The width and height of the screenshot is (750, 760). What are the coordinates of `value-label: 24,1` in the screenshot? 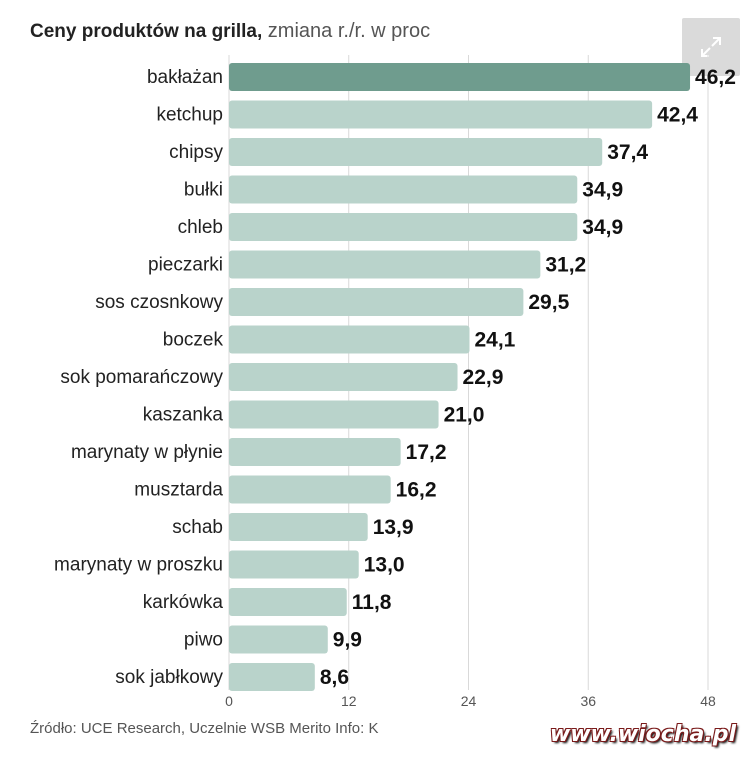 It's located at (494, 340).